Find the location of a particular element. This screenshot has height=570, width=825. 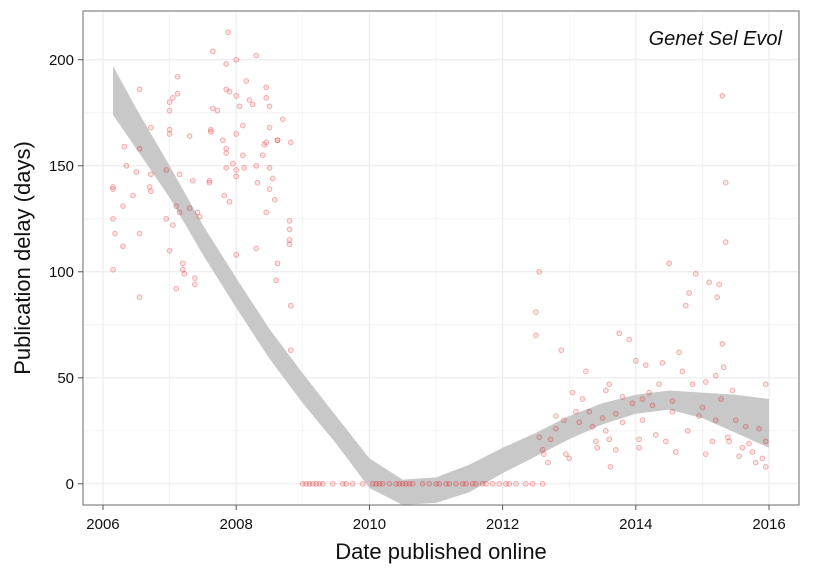

x-tick-label: 2008 is located at coordinates (236, 524).